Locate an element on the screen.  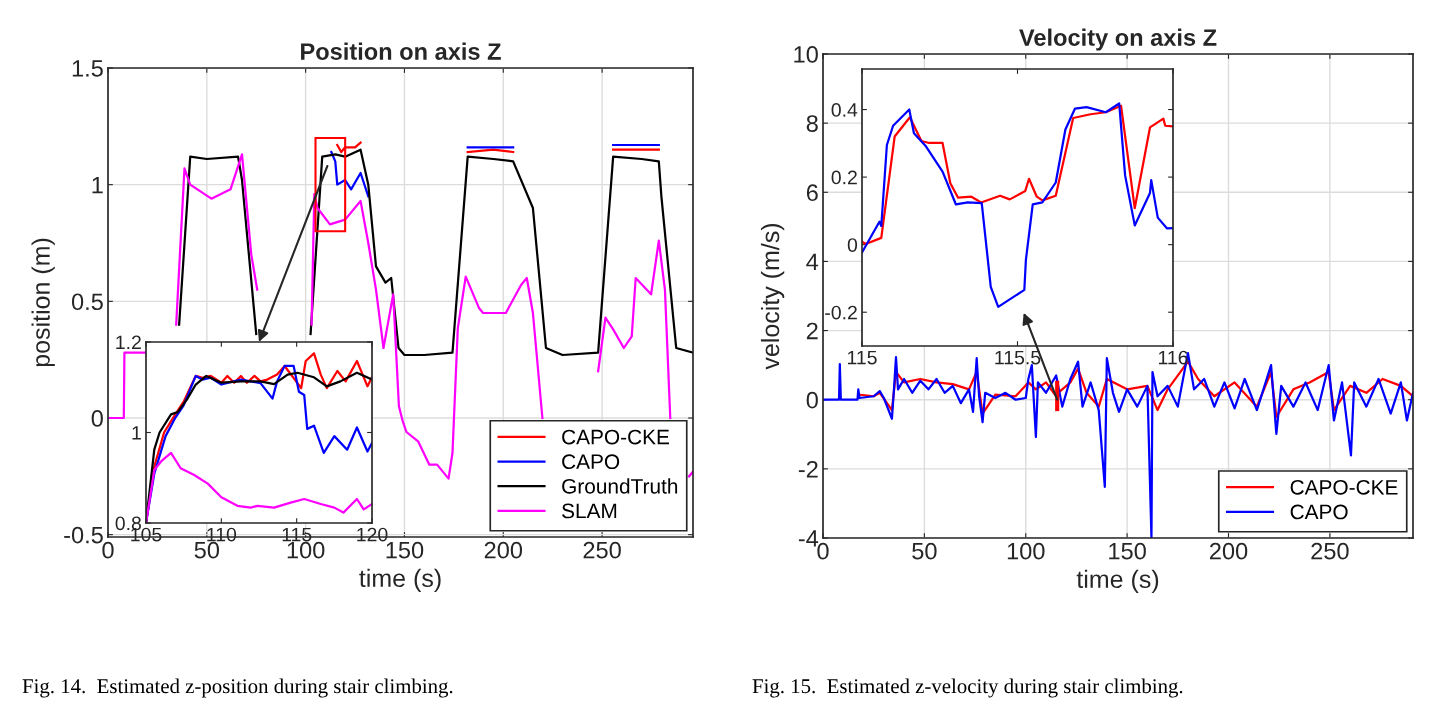
legend-label: GroundTruth is located at coordinates (620, 486).